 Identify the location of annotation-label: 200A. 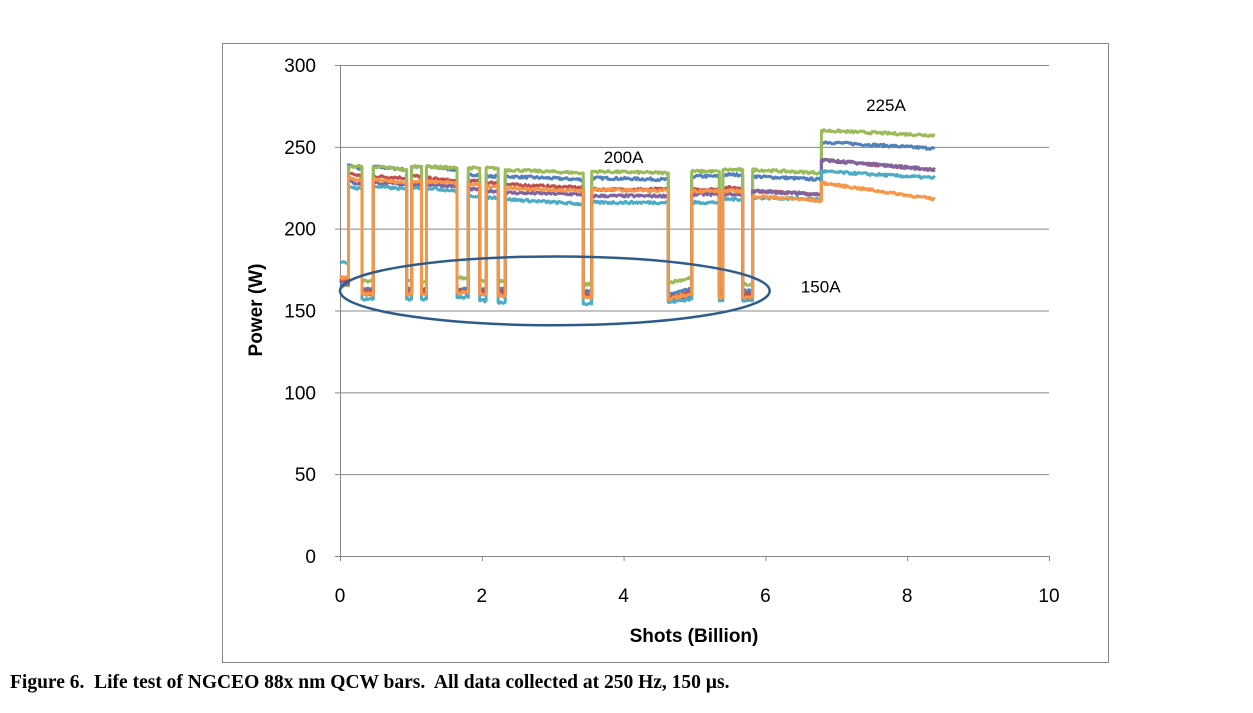
(624, 157).